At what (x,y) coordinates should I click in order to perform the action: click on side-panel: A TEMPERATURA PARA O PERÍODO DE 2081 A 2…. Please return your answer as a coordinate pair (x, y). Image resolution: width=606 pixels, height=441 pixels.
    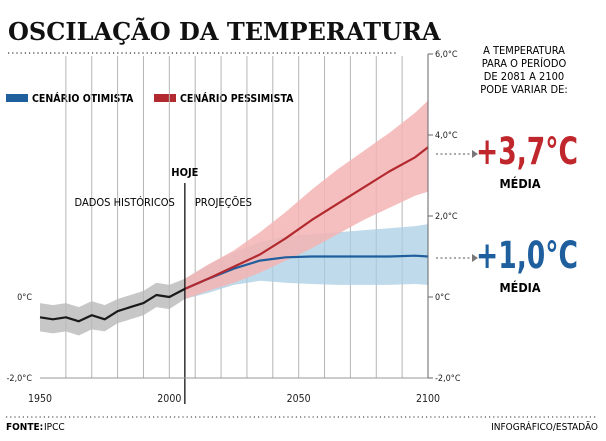
    Looking at the image, I should click on (507, 169).